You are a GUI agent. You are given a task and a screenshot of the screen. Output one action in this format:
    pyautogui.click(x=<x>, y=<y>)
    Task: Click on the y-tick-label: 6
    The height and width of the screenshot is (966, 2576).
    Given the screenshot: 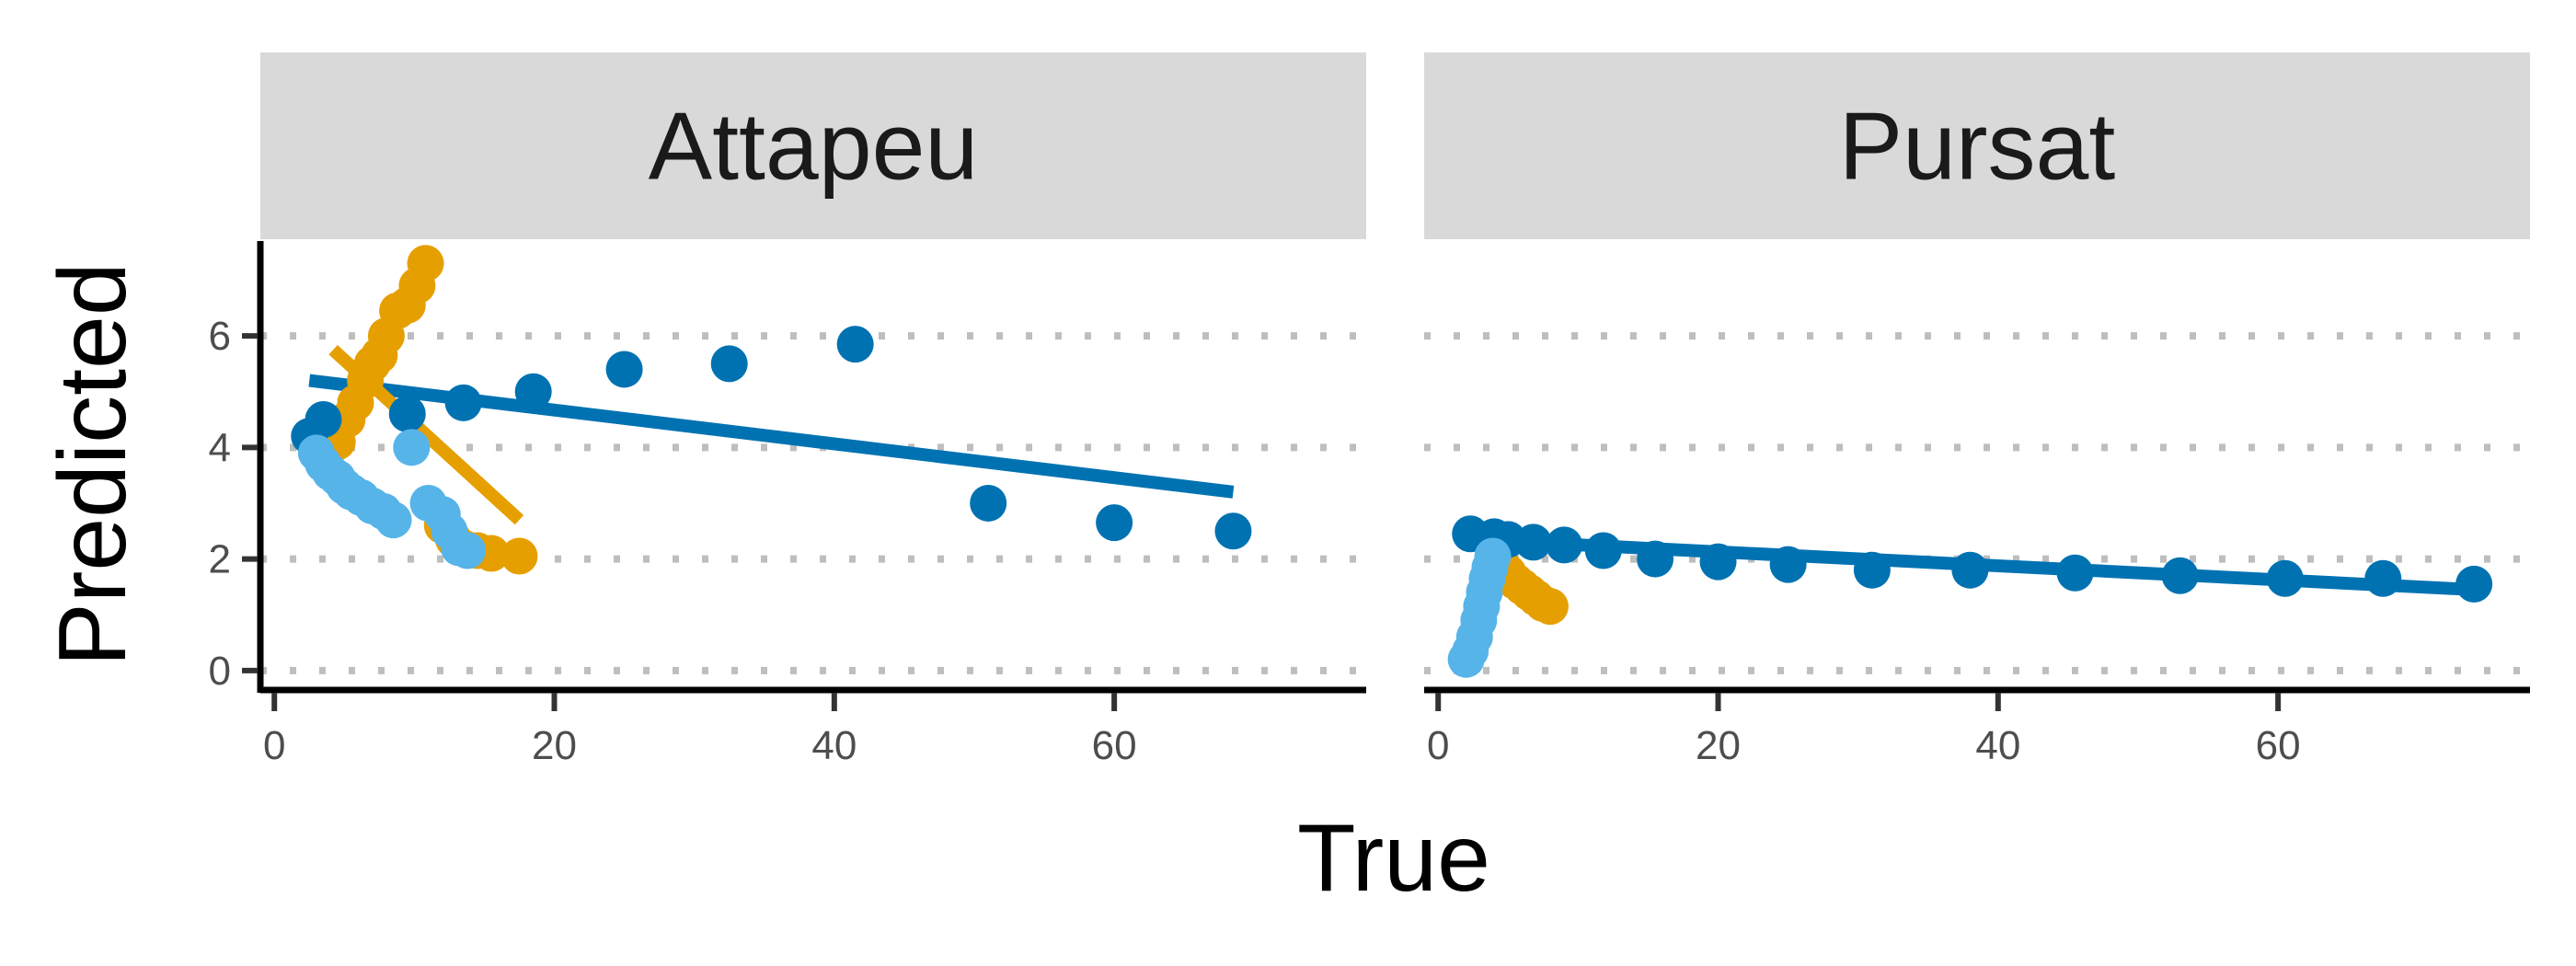 What is the action you would take?
    pyautogui.click(x=220, y=336)
    